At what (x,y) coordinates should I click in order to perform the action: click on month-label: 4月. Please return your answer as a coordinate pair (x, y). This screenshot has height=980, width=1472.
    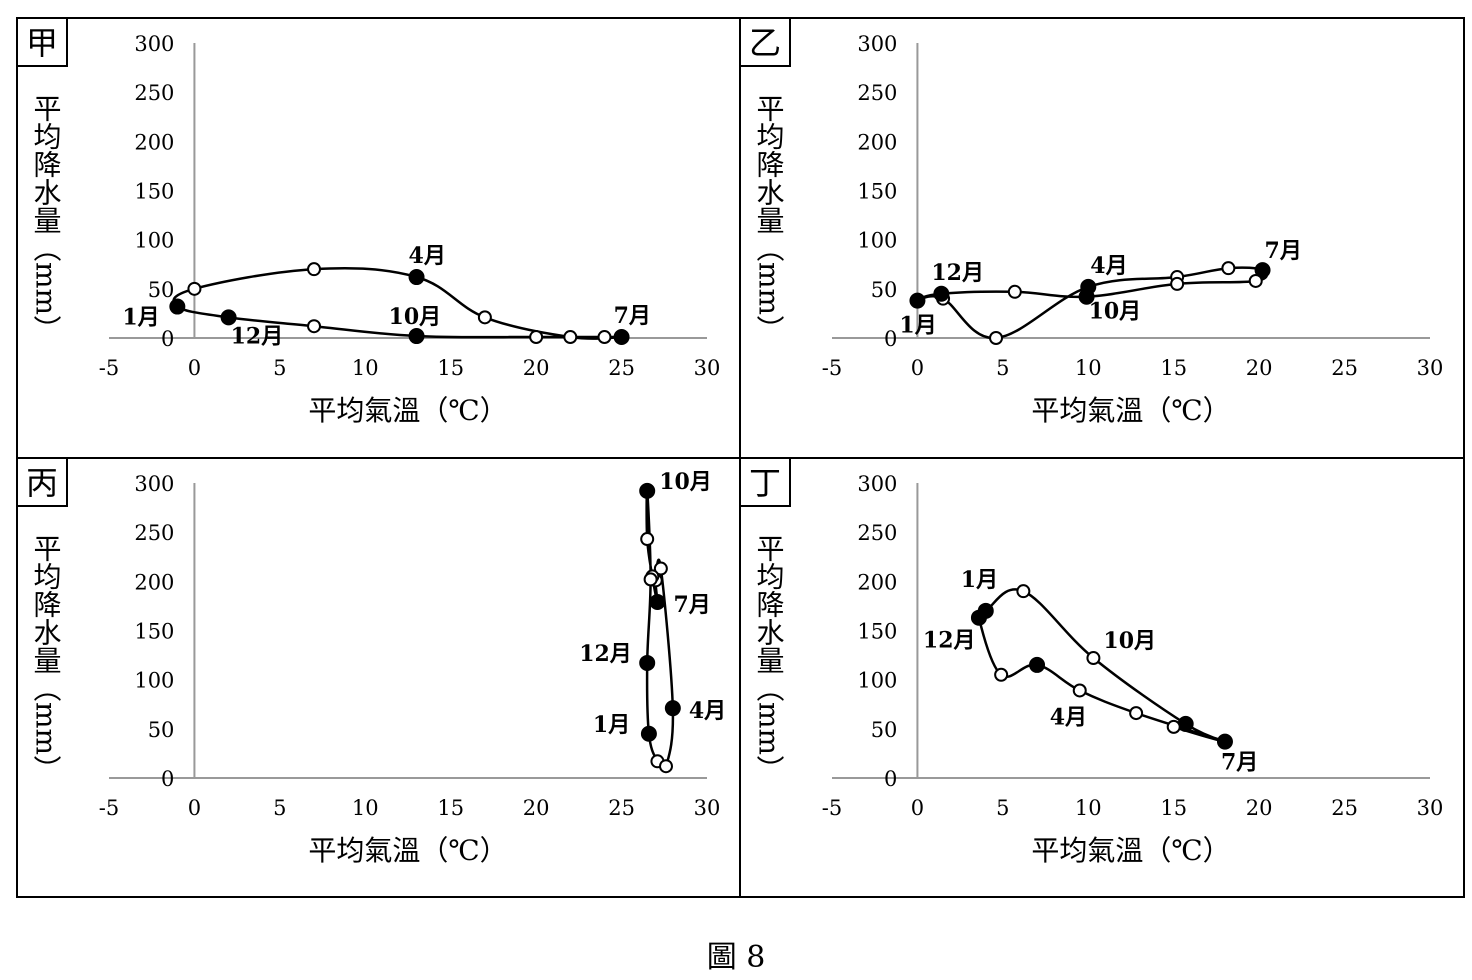
    Looking at the image, I should click on (1108, 266).